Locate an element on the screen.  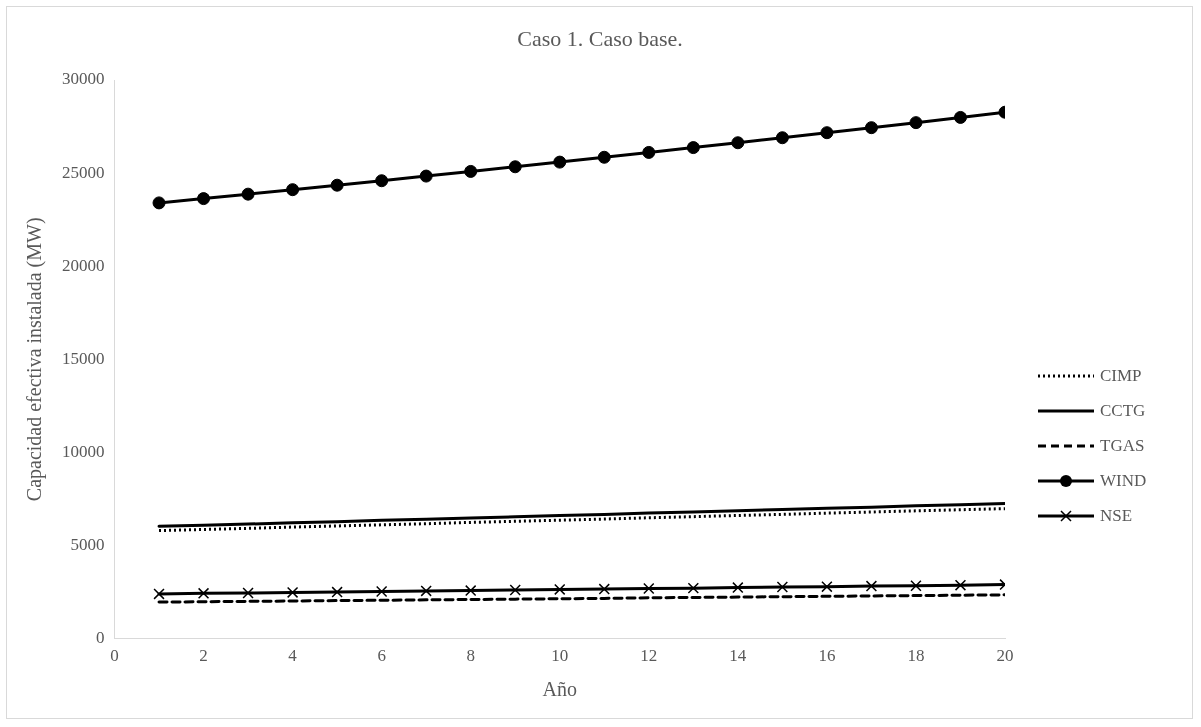
y-tick-label: 5000 is located at coordinates (87, 544).